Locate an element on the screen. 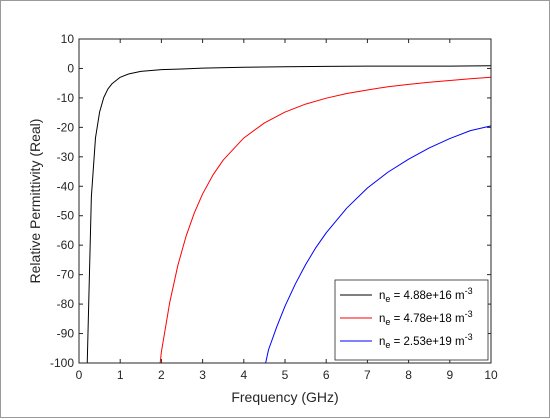 The image size is (550, 419). x-tick-label: 1 is located at coordinates (120, 375).